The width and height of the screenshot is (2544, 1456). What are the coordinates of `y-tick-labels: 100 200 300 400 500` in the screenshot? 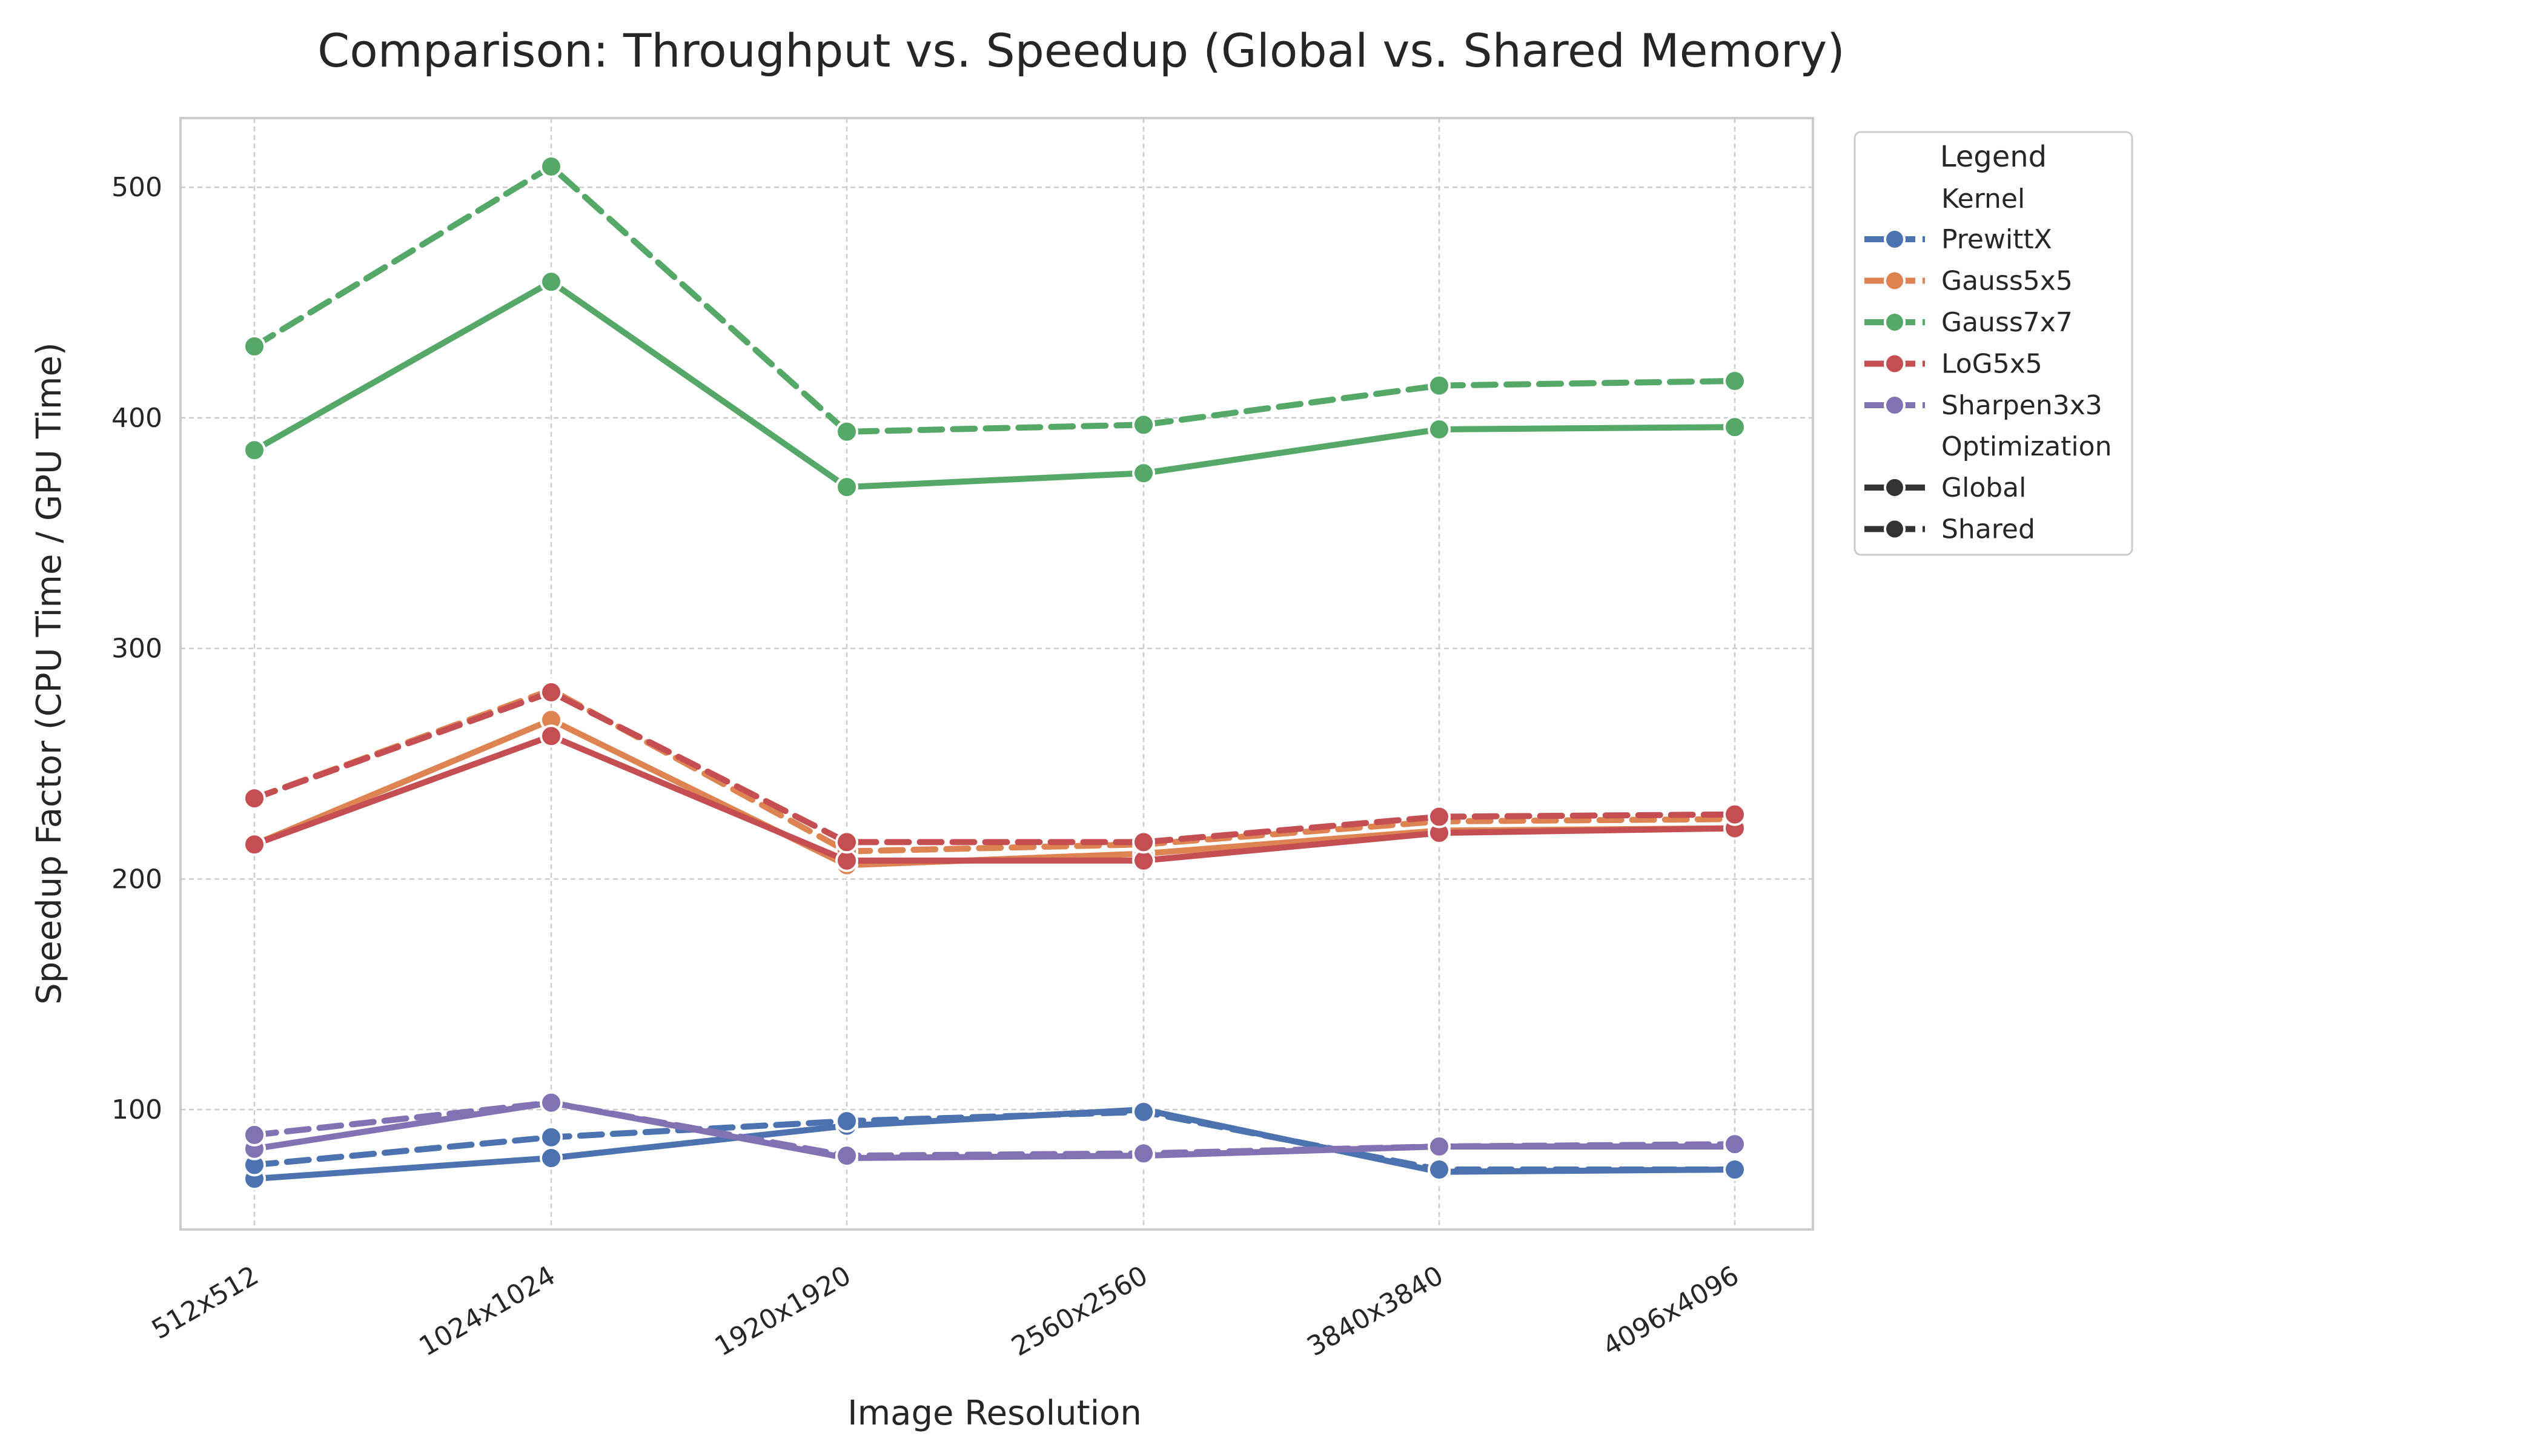 It's located at (137, 648).